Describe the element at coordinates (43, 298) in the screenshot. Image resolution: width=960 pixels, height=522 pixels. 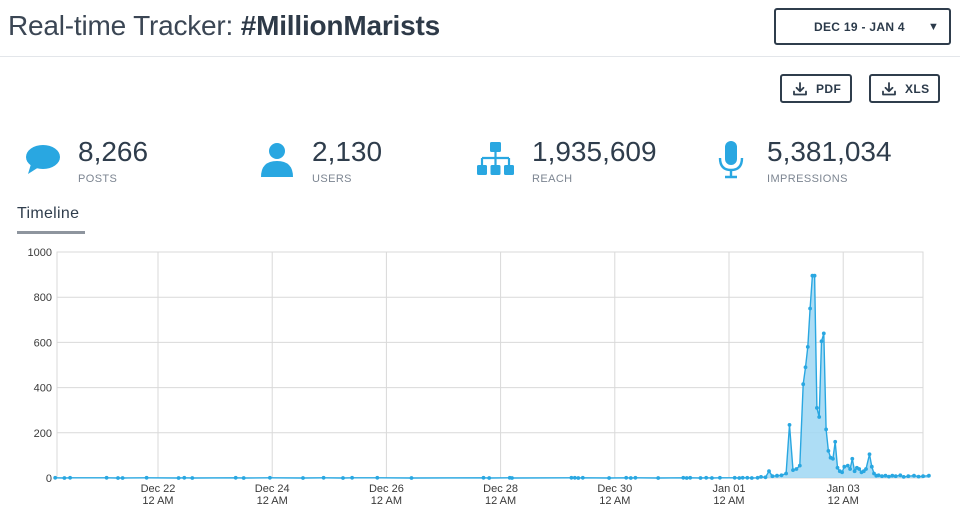
I see `y-tick-label: 800` at that location.